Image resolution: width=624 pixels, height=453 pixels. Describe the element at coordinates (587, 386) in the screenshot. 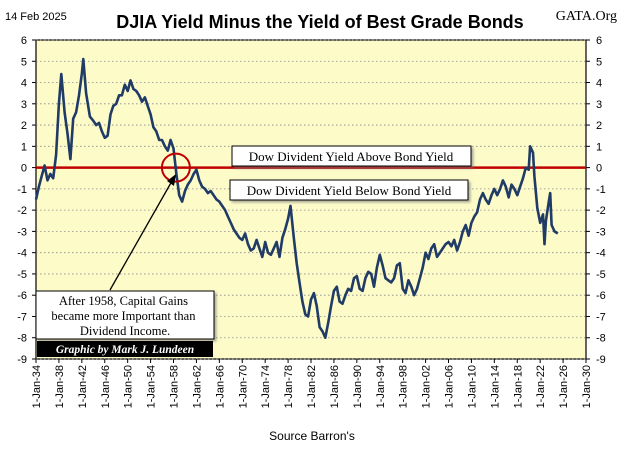

I see `x-tick-label: 1-Jan-30` at that location.